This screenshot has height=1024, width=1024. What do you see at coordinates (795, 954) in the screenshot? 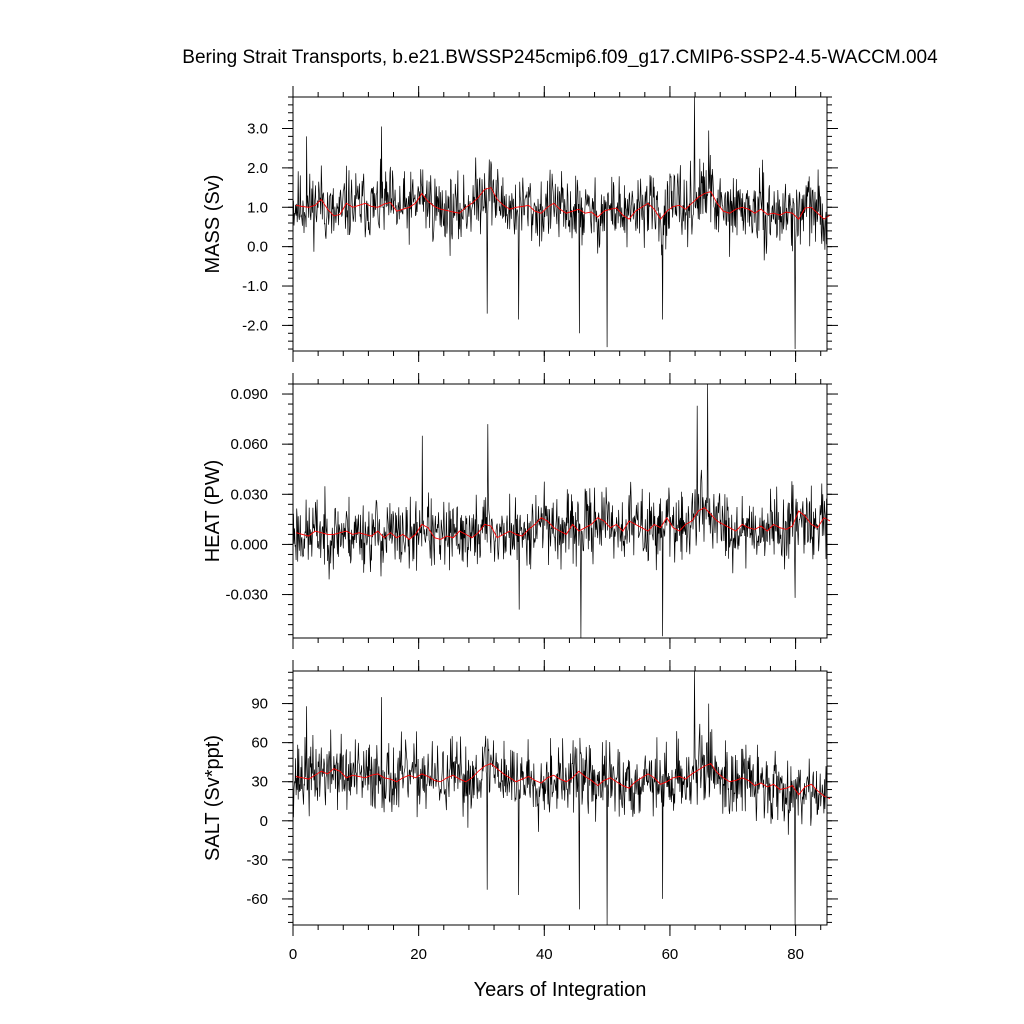
I see `x-tick-label: 80` at bounding box center [795, 954].